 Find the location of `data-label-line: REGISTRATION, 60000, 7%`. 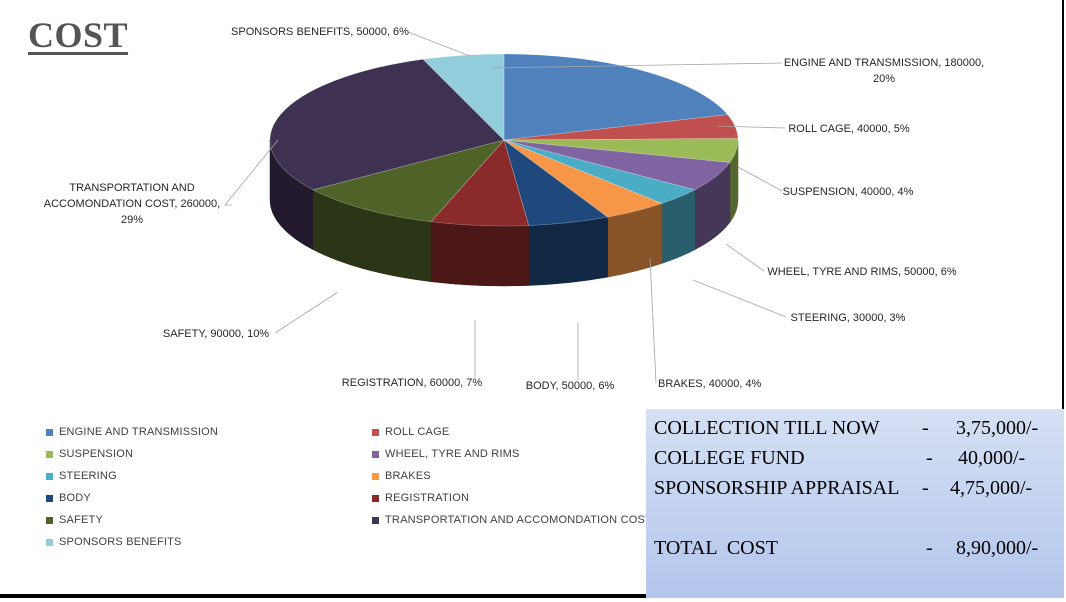

data-label-line: REGISTRATION, 60000, 7% is located at coordinates (412, 383).